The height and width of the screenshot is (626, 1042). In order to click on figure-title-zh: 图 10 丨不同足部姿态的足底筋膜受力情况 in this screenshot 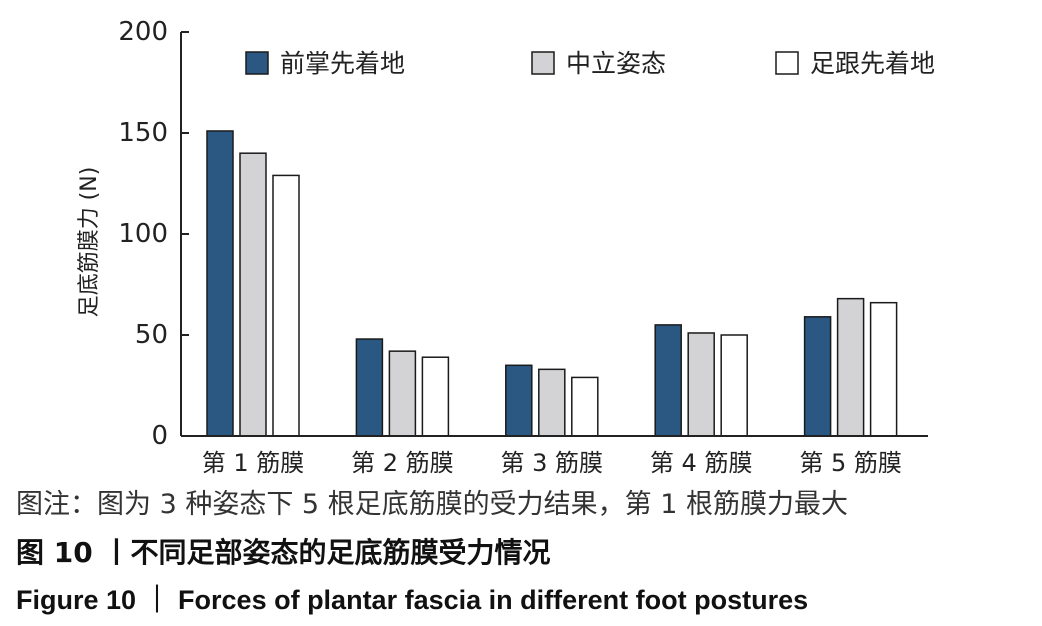, I will do `click(283, 552)`.